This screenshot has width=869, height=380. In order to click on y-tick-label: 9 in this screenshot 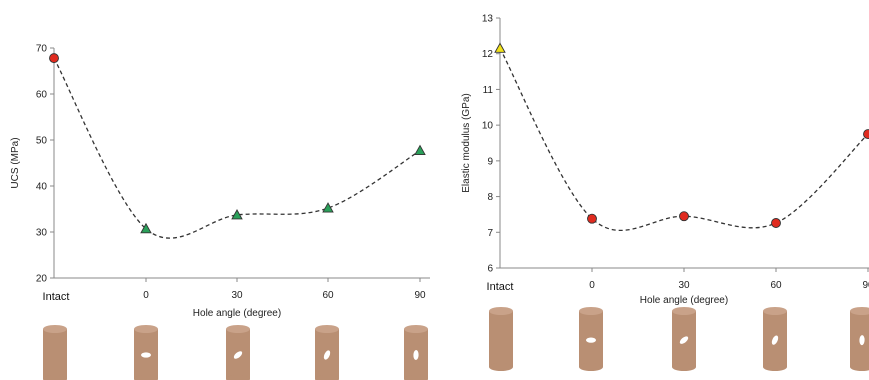, I will do `click(490, 161)`.